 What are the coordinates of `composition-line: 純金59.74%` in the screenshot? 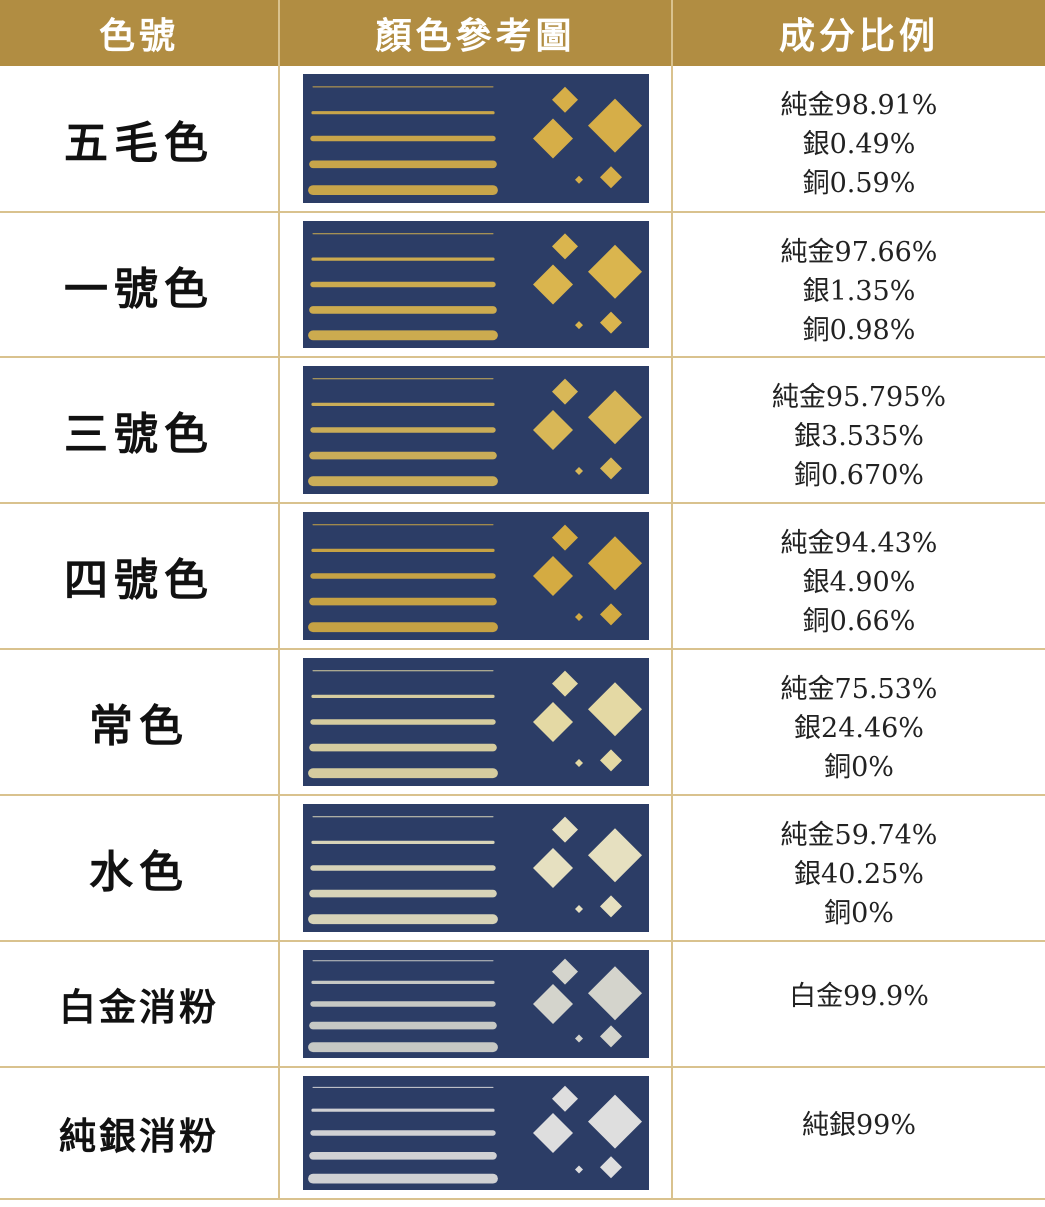 It's located at (859, 835).